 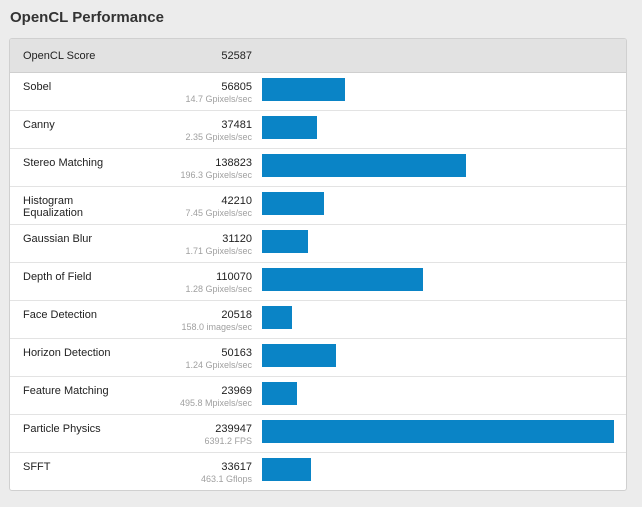 I want to click on benchmark-score: 31120, so click(x=237, y=239).